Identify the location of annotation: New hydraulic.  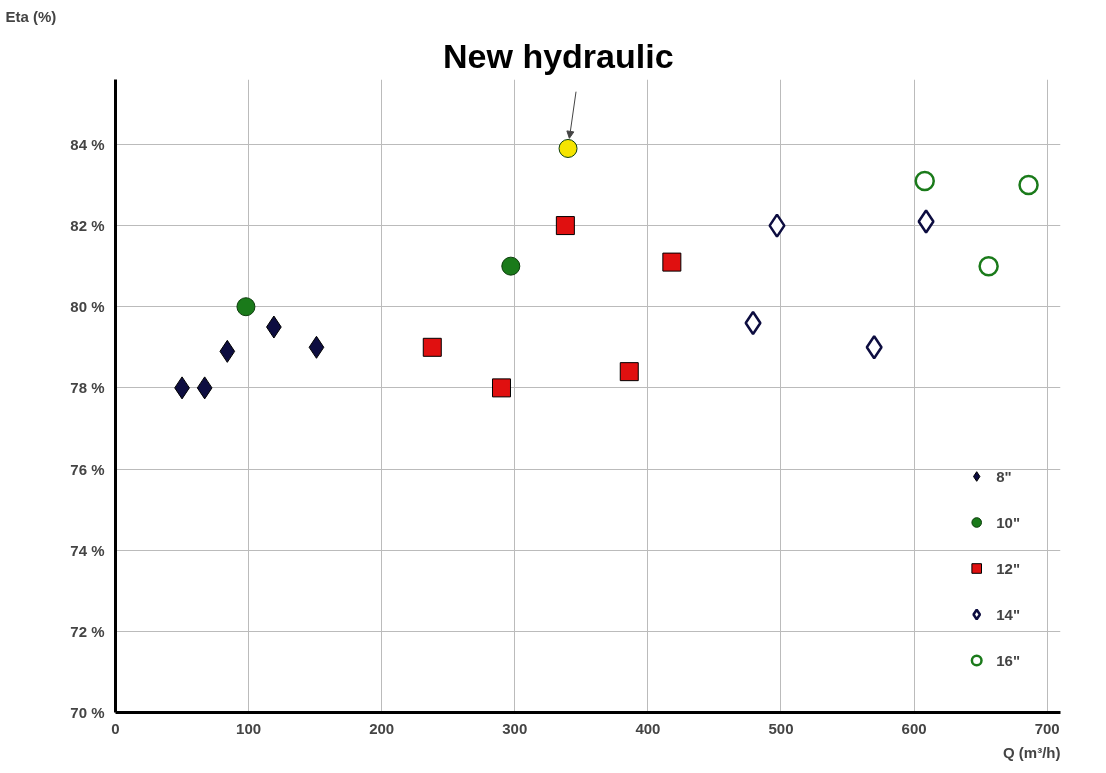
(558, 55).